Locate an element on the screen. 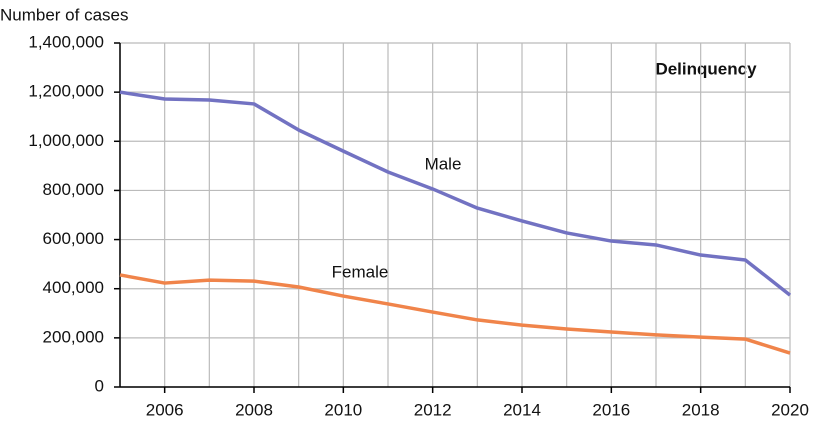  x-tick-label: 2010 is located at coordinates (343, 409).